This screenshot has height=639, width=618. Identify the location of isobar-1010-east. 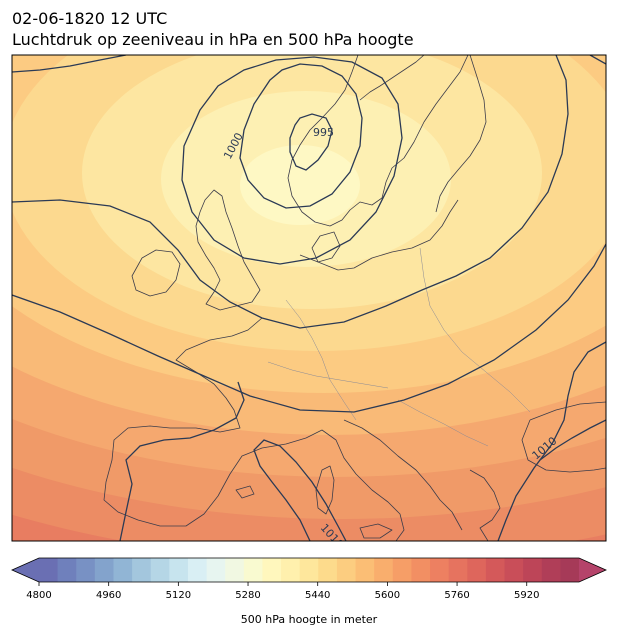
(551, 441).